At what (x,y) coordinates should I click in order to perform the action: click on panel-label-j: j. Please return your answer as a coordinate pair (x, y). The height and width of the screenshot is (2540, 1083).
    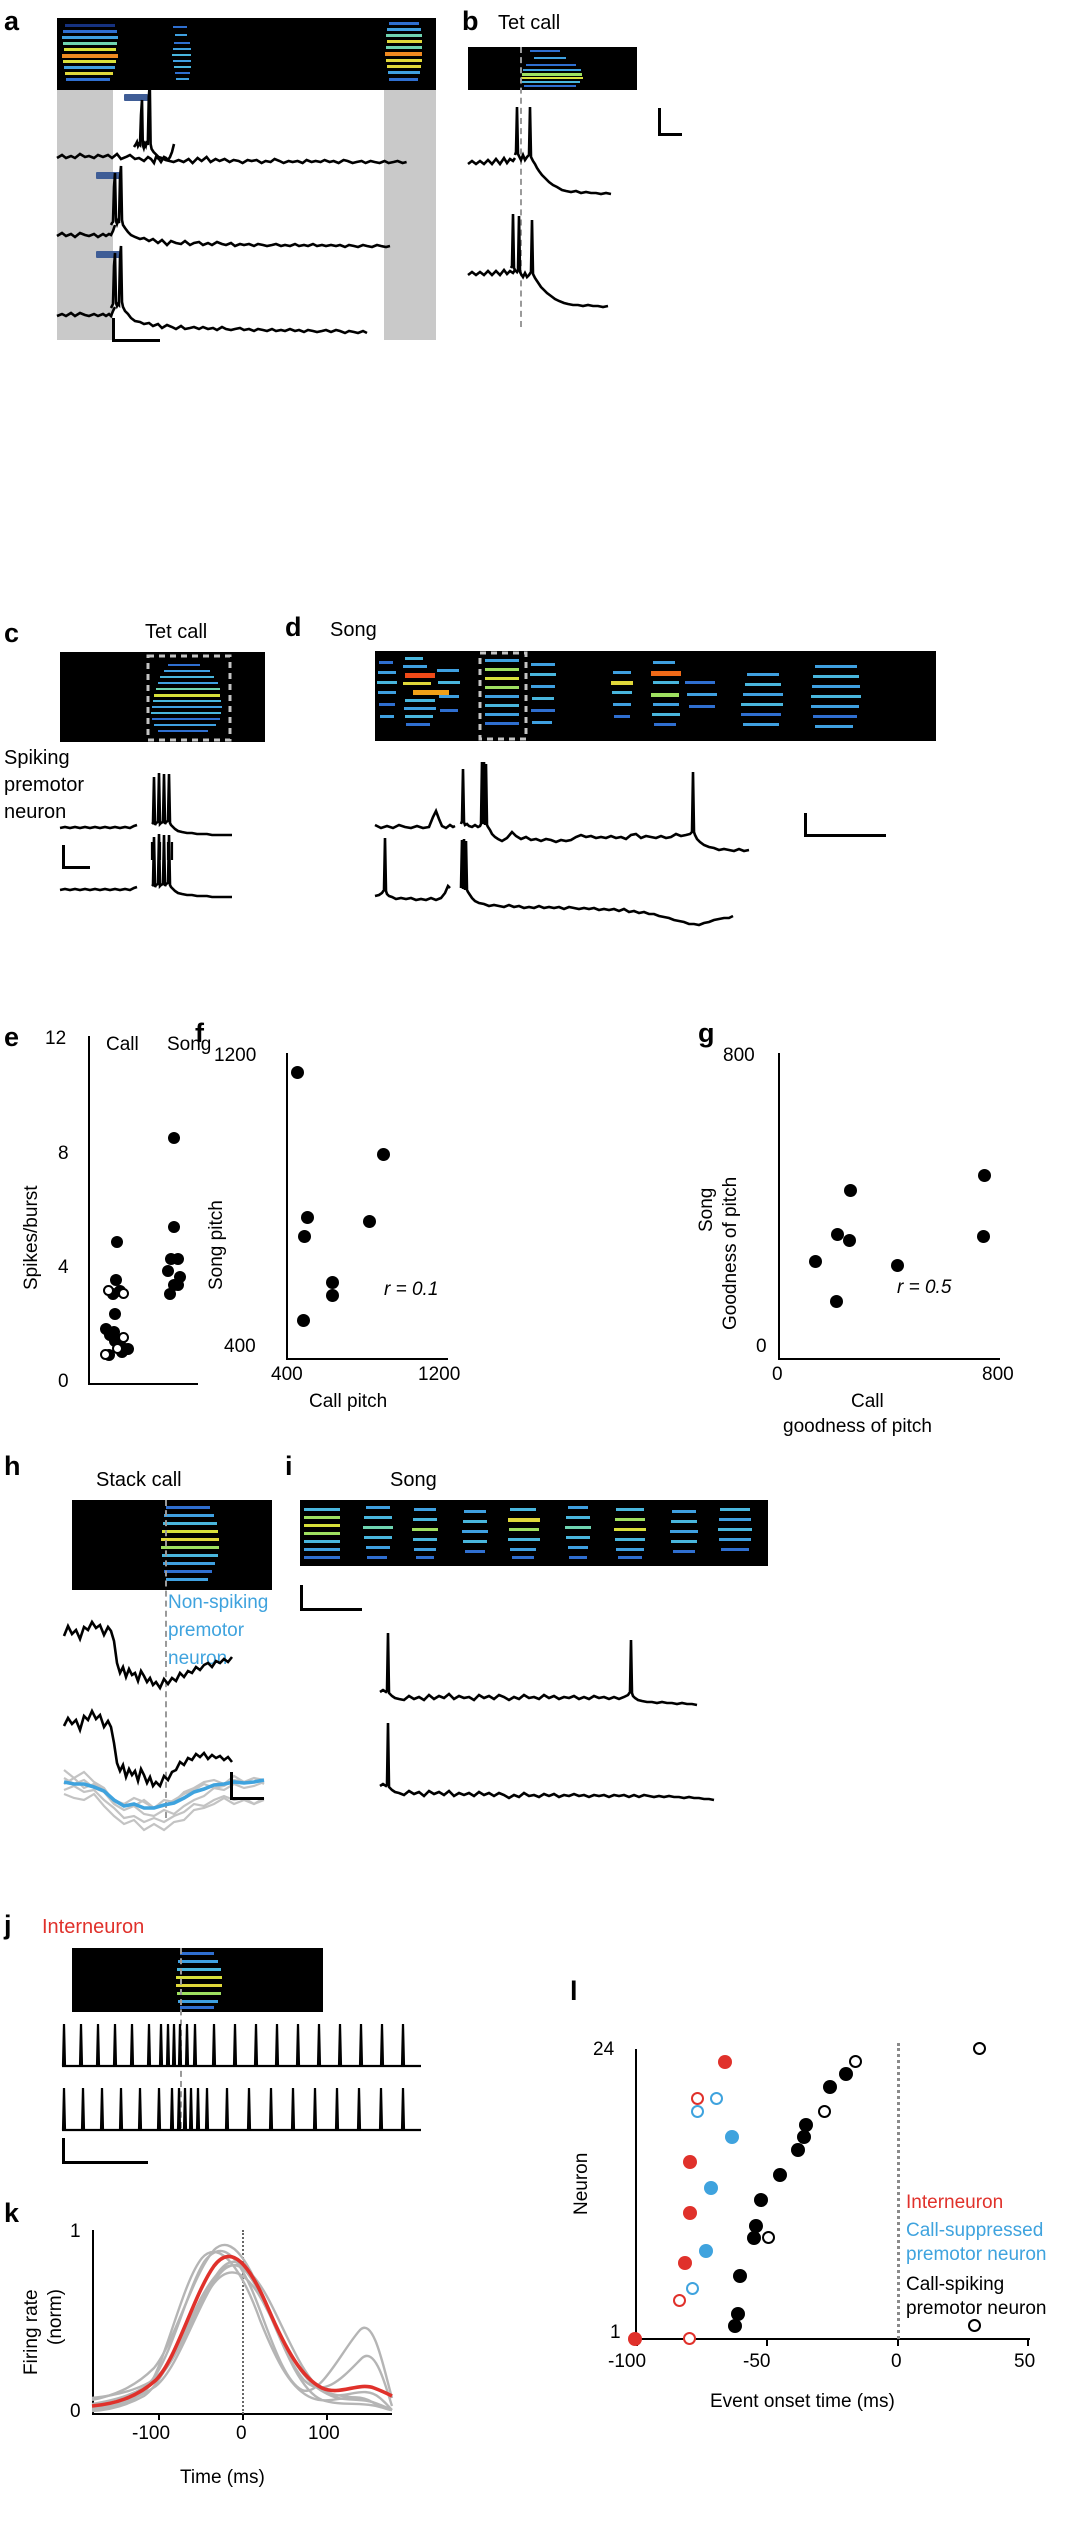
    Looking at the image, I should click on (8, 1925).